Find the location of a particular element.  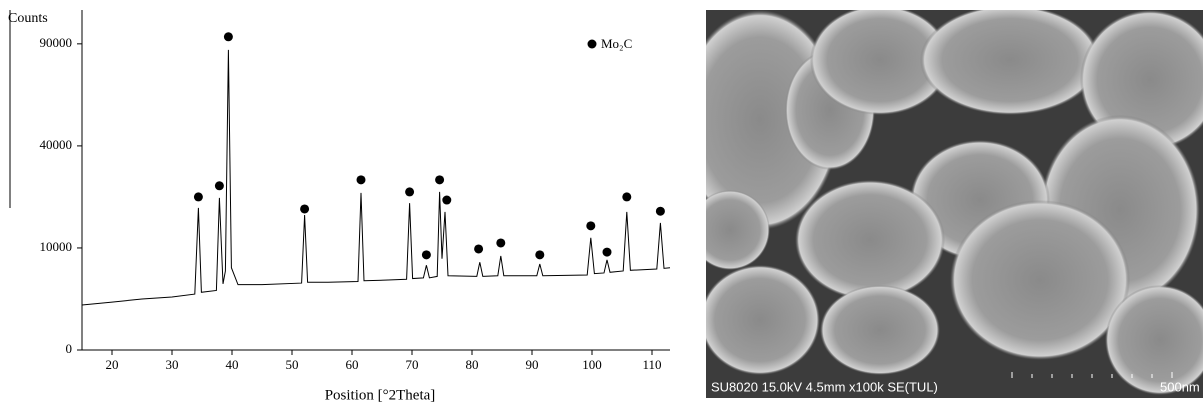

scale-bar is located at coordinates (1092, 375).